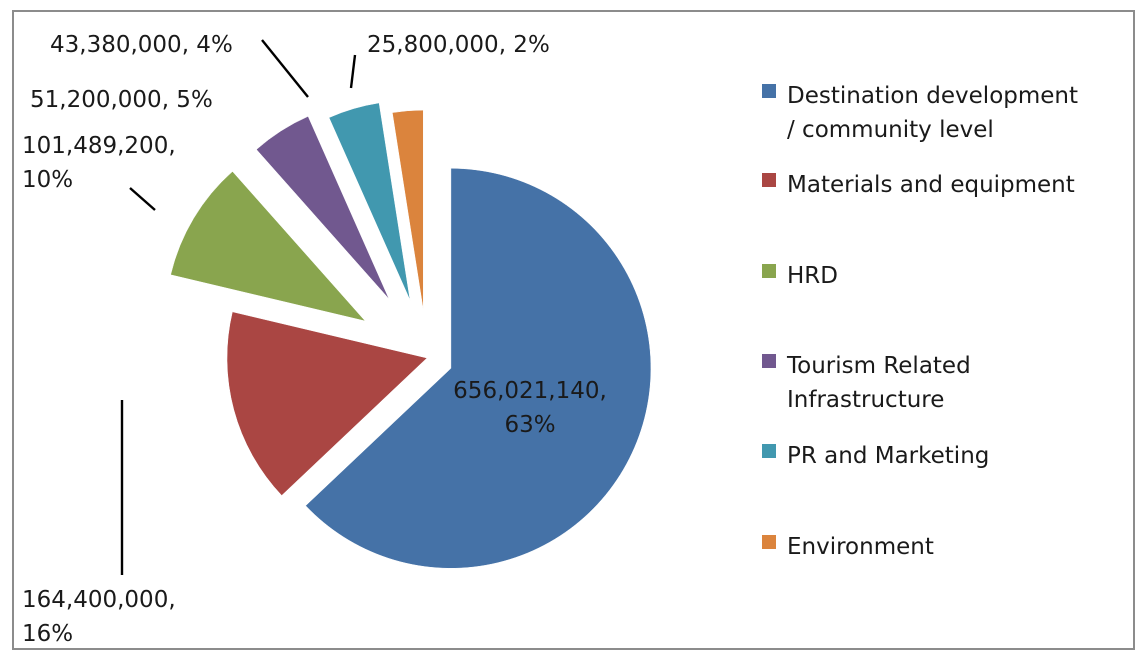 Image resolution: width=1137 pixels, height=652 pixels. What do you see at coordinates (47, 634) in the screenshot?
I see `data-label-materials-equipment-line-2: 16%` at bounding box center [47, 634].